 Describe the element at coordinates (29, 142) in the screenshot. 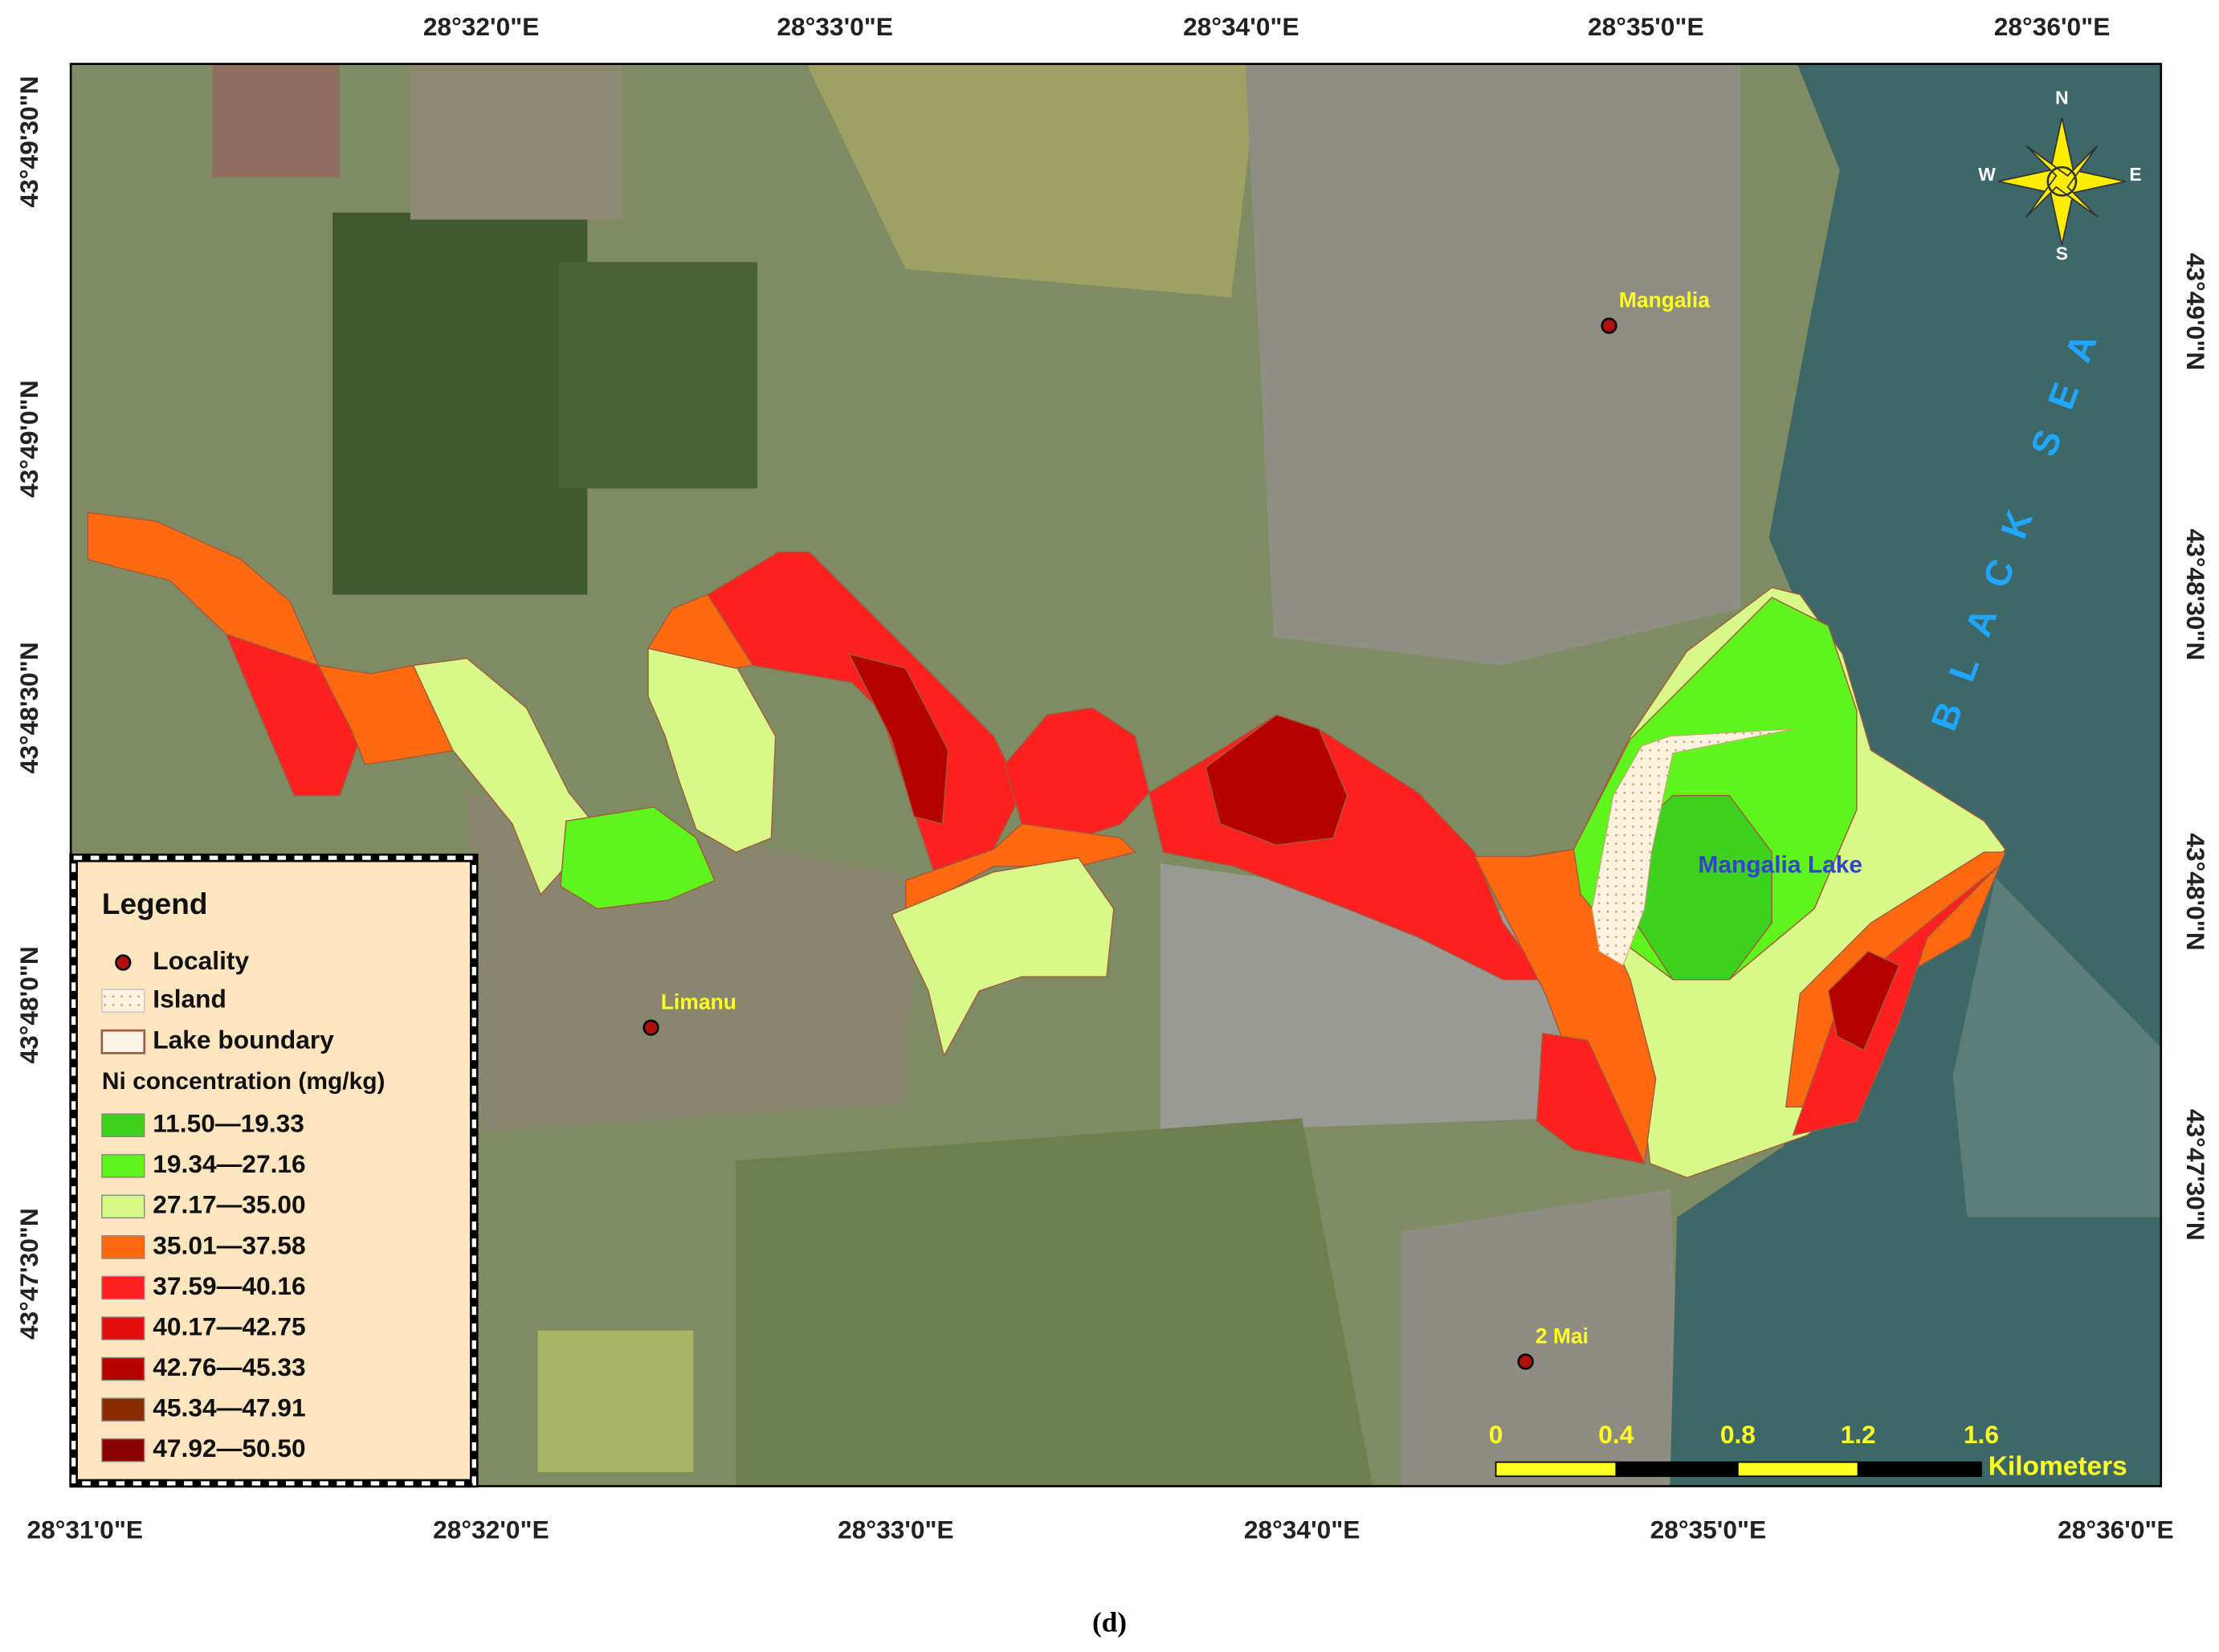

I see `latitude-label: 43°49'30"N` at that location.